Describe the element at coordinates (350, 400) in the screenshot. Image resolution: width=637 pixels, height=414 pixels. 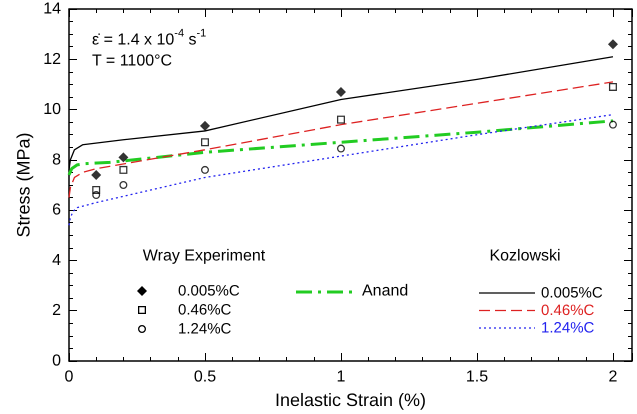
I see `x-axis-title: Inelastic Strain (%)` at that location.